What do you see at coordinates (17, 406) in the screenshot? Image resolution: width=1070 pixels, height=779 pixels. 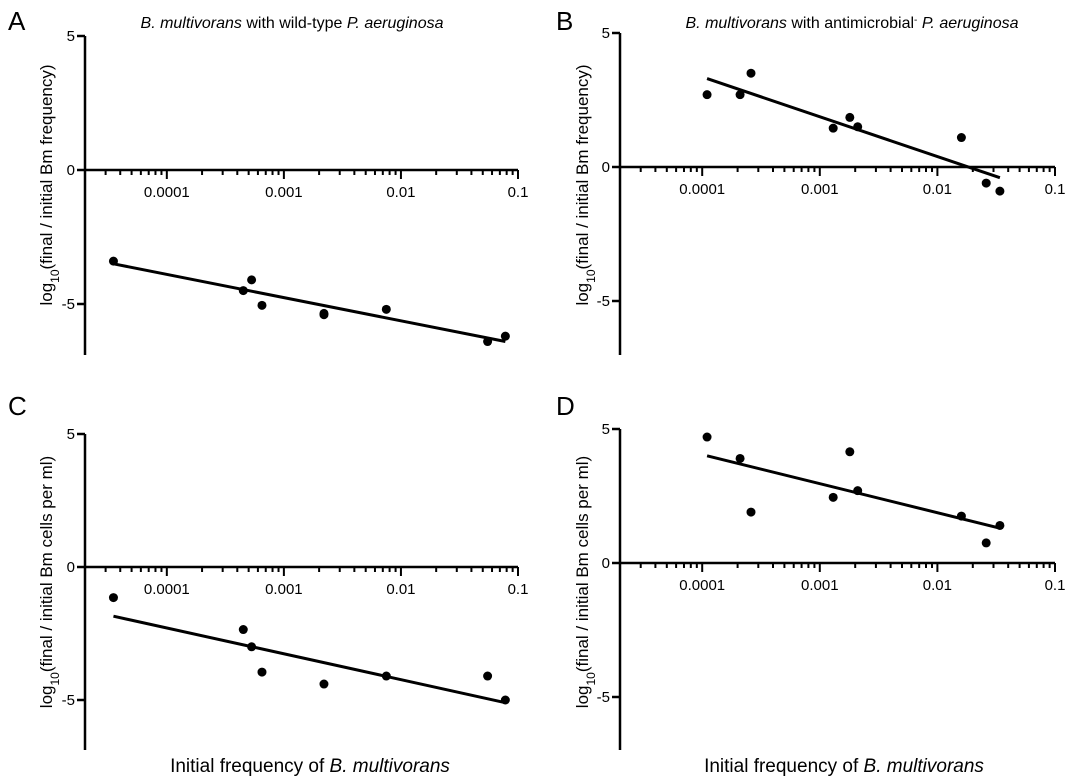 I see `panel-letter: C` at bounding box center [17, 406].